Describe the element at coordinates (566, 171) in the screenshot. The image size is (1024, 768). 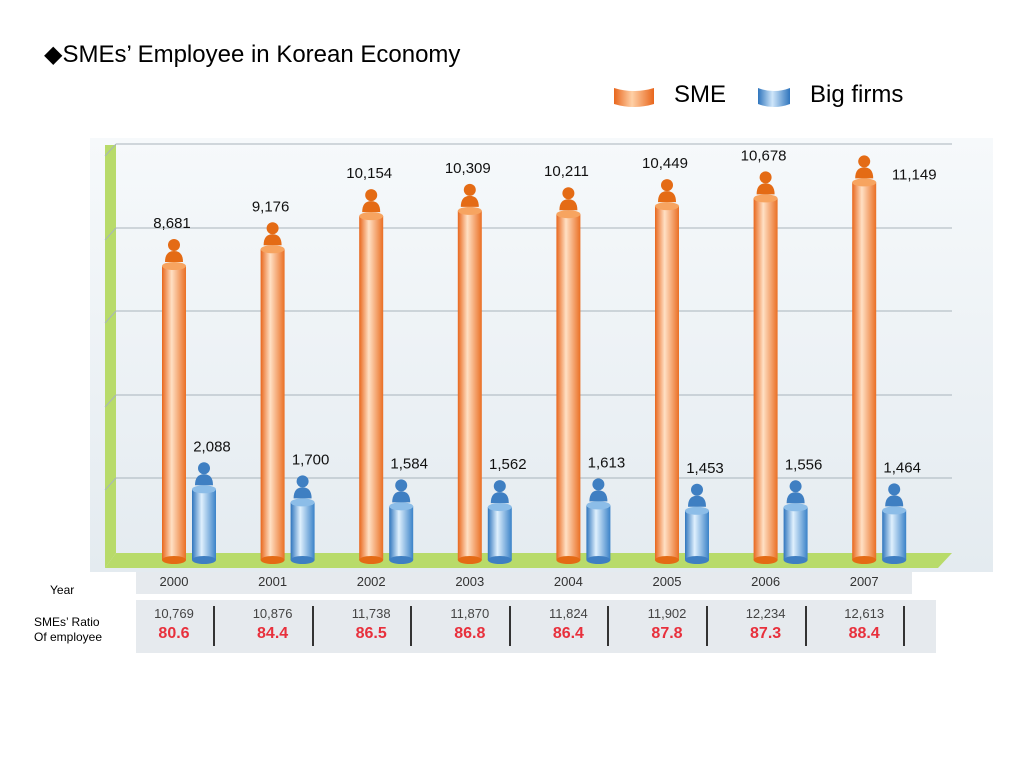
I see `data-label-sme-2004: 10,211` at that location.